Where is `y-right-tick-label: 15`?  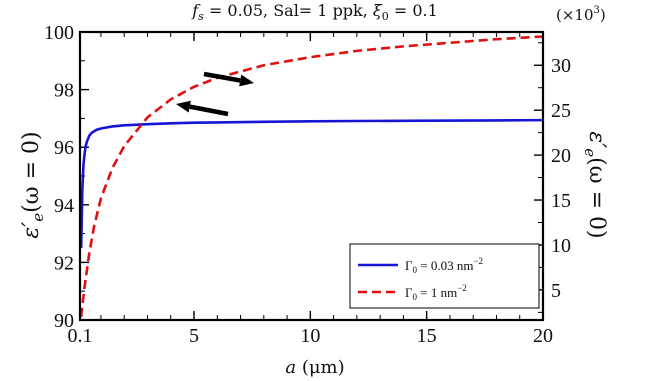 y-right-tick-label: 15 is located at coordinates (561, 201).